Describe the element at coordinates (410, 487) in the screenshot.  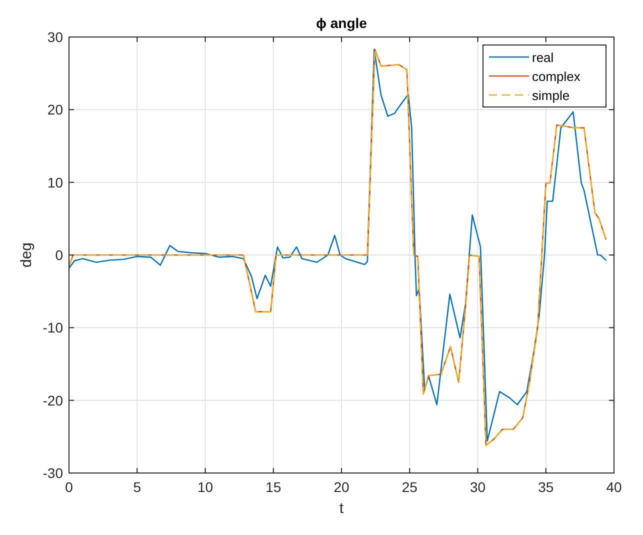
I see `x-tick-label: 25` at that location.